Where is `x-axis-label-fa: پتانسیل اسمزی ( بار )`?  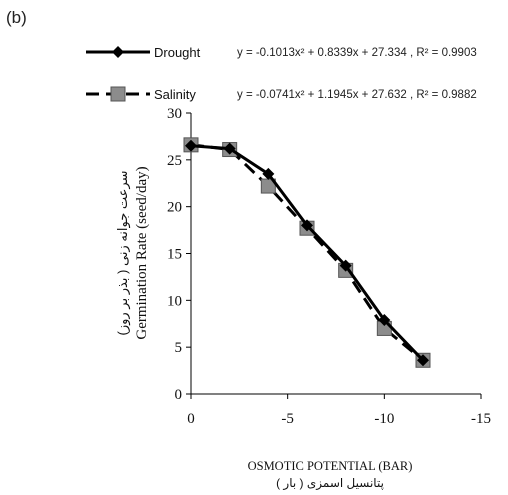 x-axis-label-fa: پتانسیل اسمزی ( بار ) is located at coordinates (330, 483).